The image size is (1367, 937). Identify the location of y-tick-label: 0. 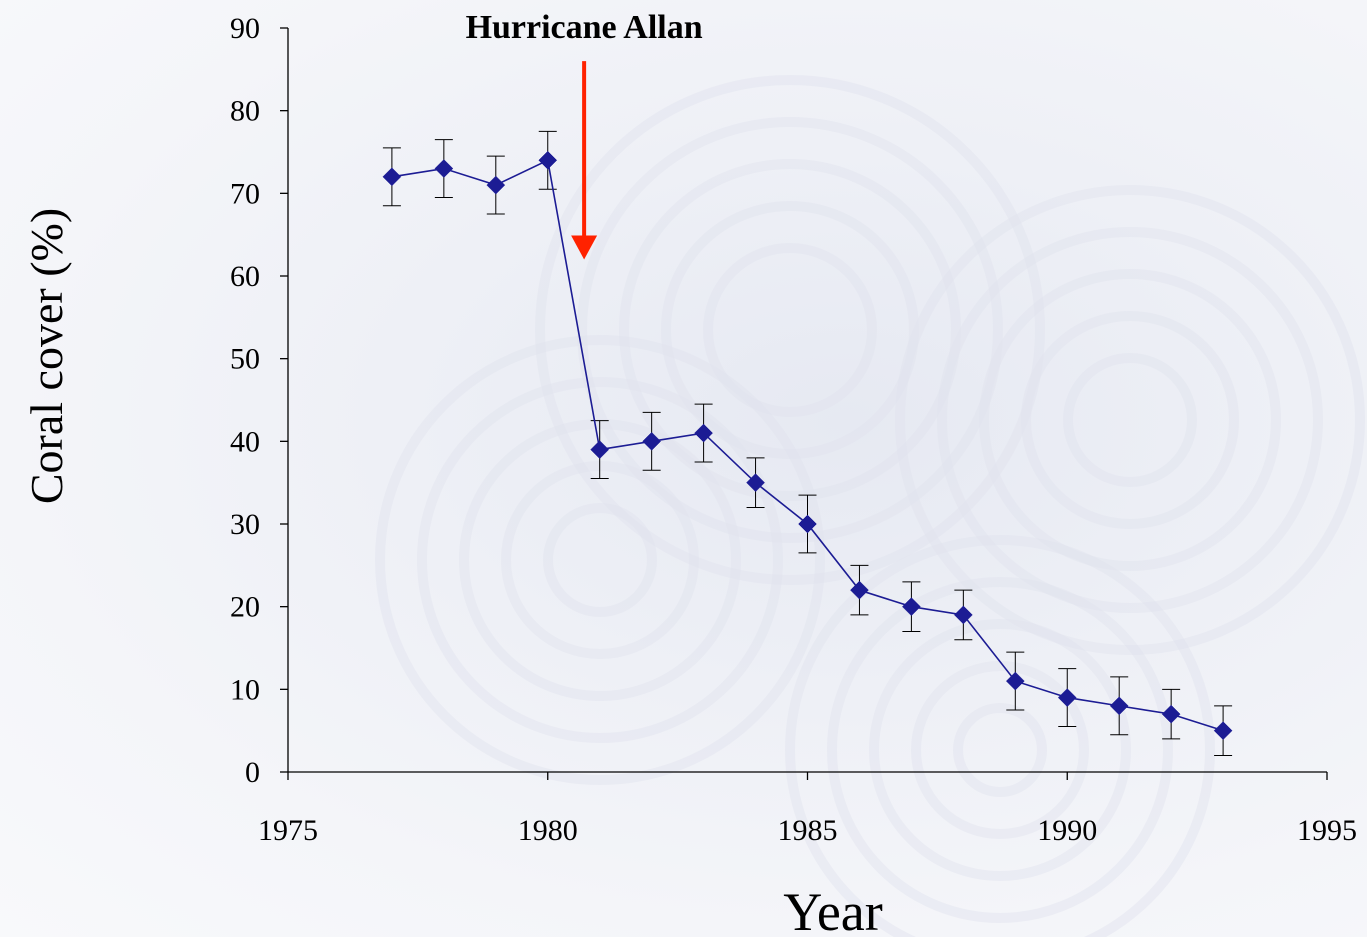
(252, 772).